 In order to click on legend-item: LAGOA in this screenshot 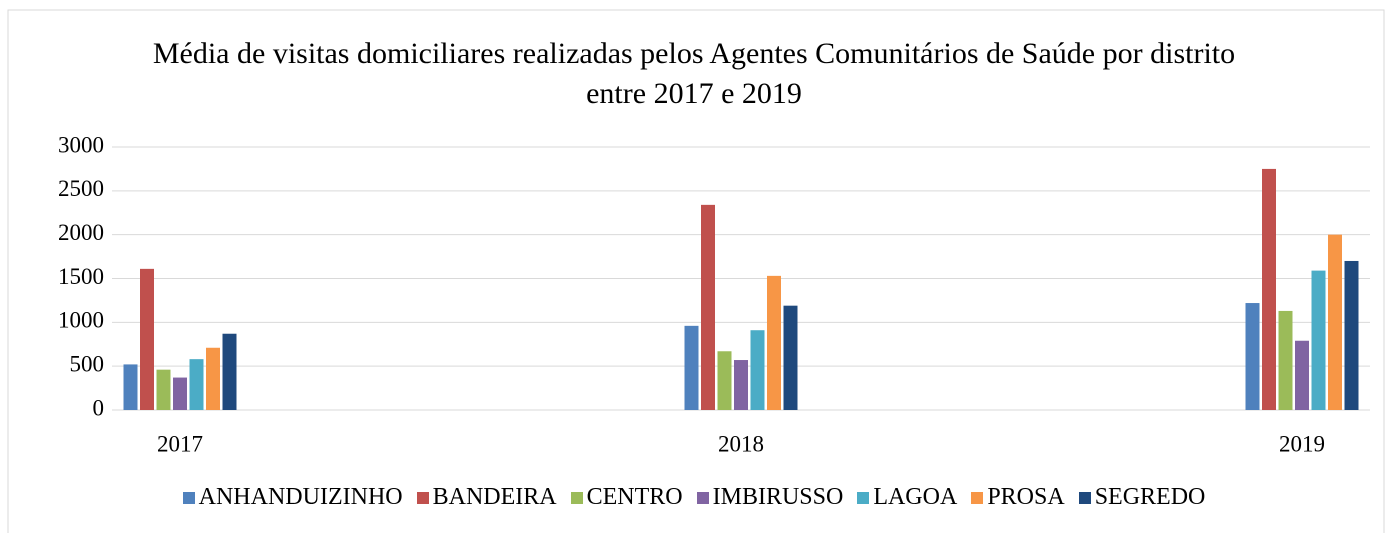, I will do `click(907, 497)`.